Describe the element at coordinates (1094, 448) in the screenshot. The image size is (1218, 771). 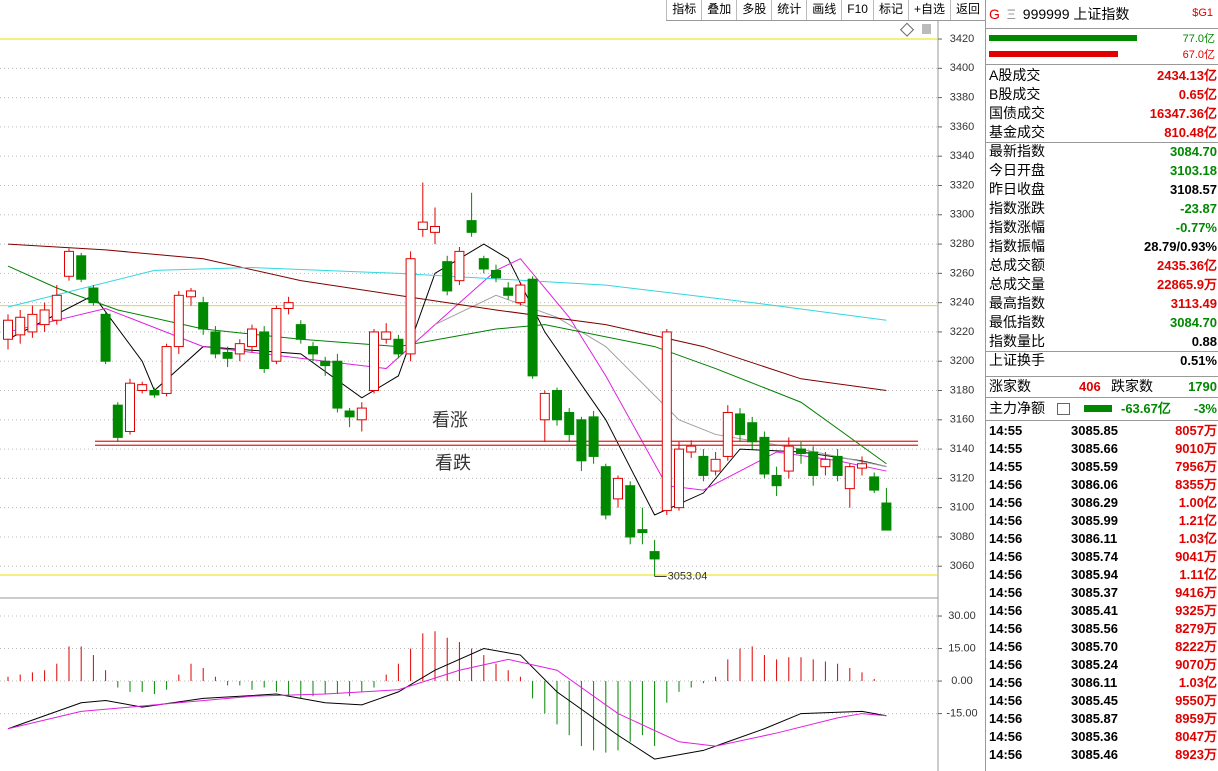
I see `tick-price: 3085.66` at that location.